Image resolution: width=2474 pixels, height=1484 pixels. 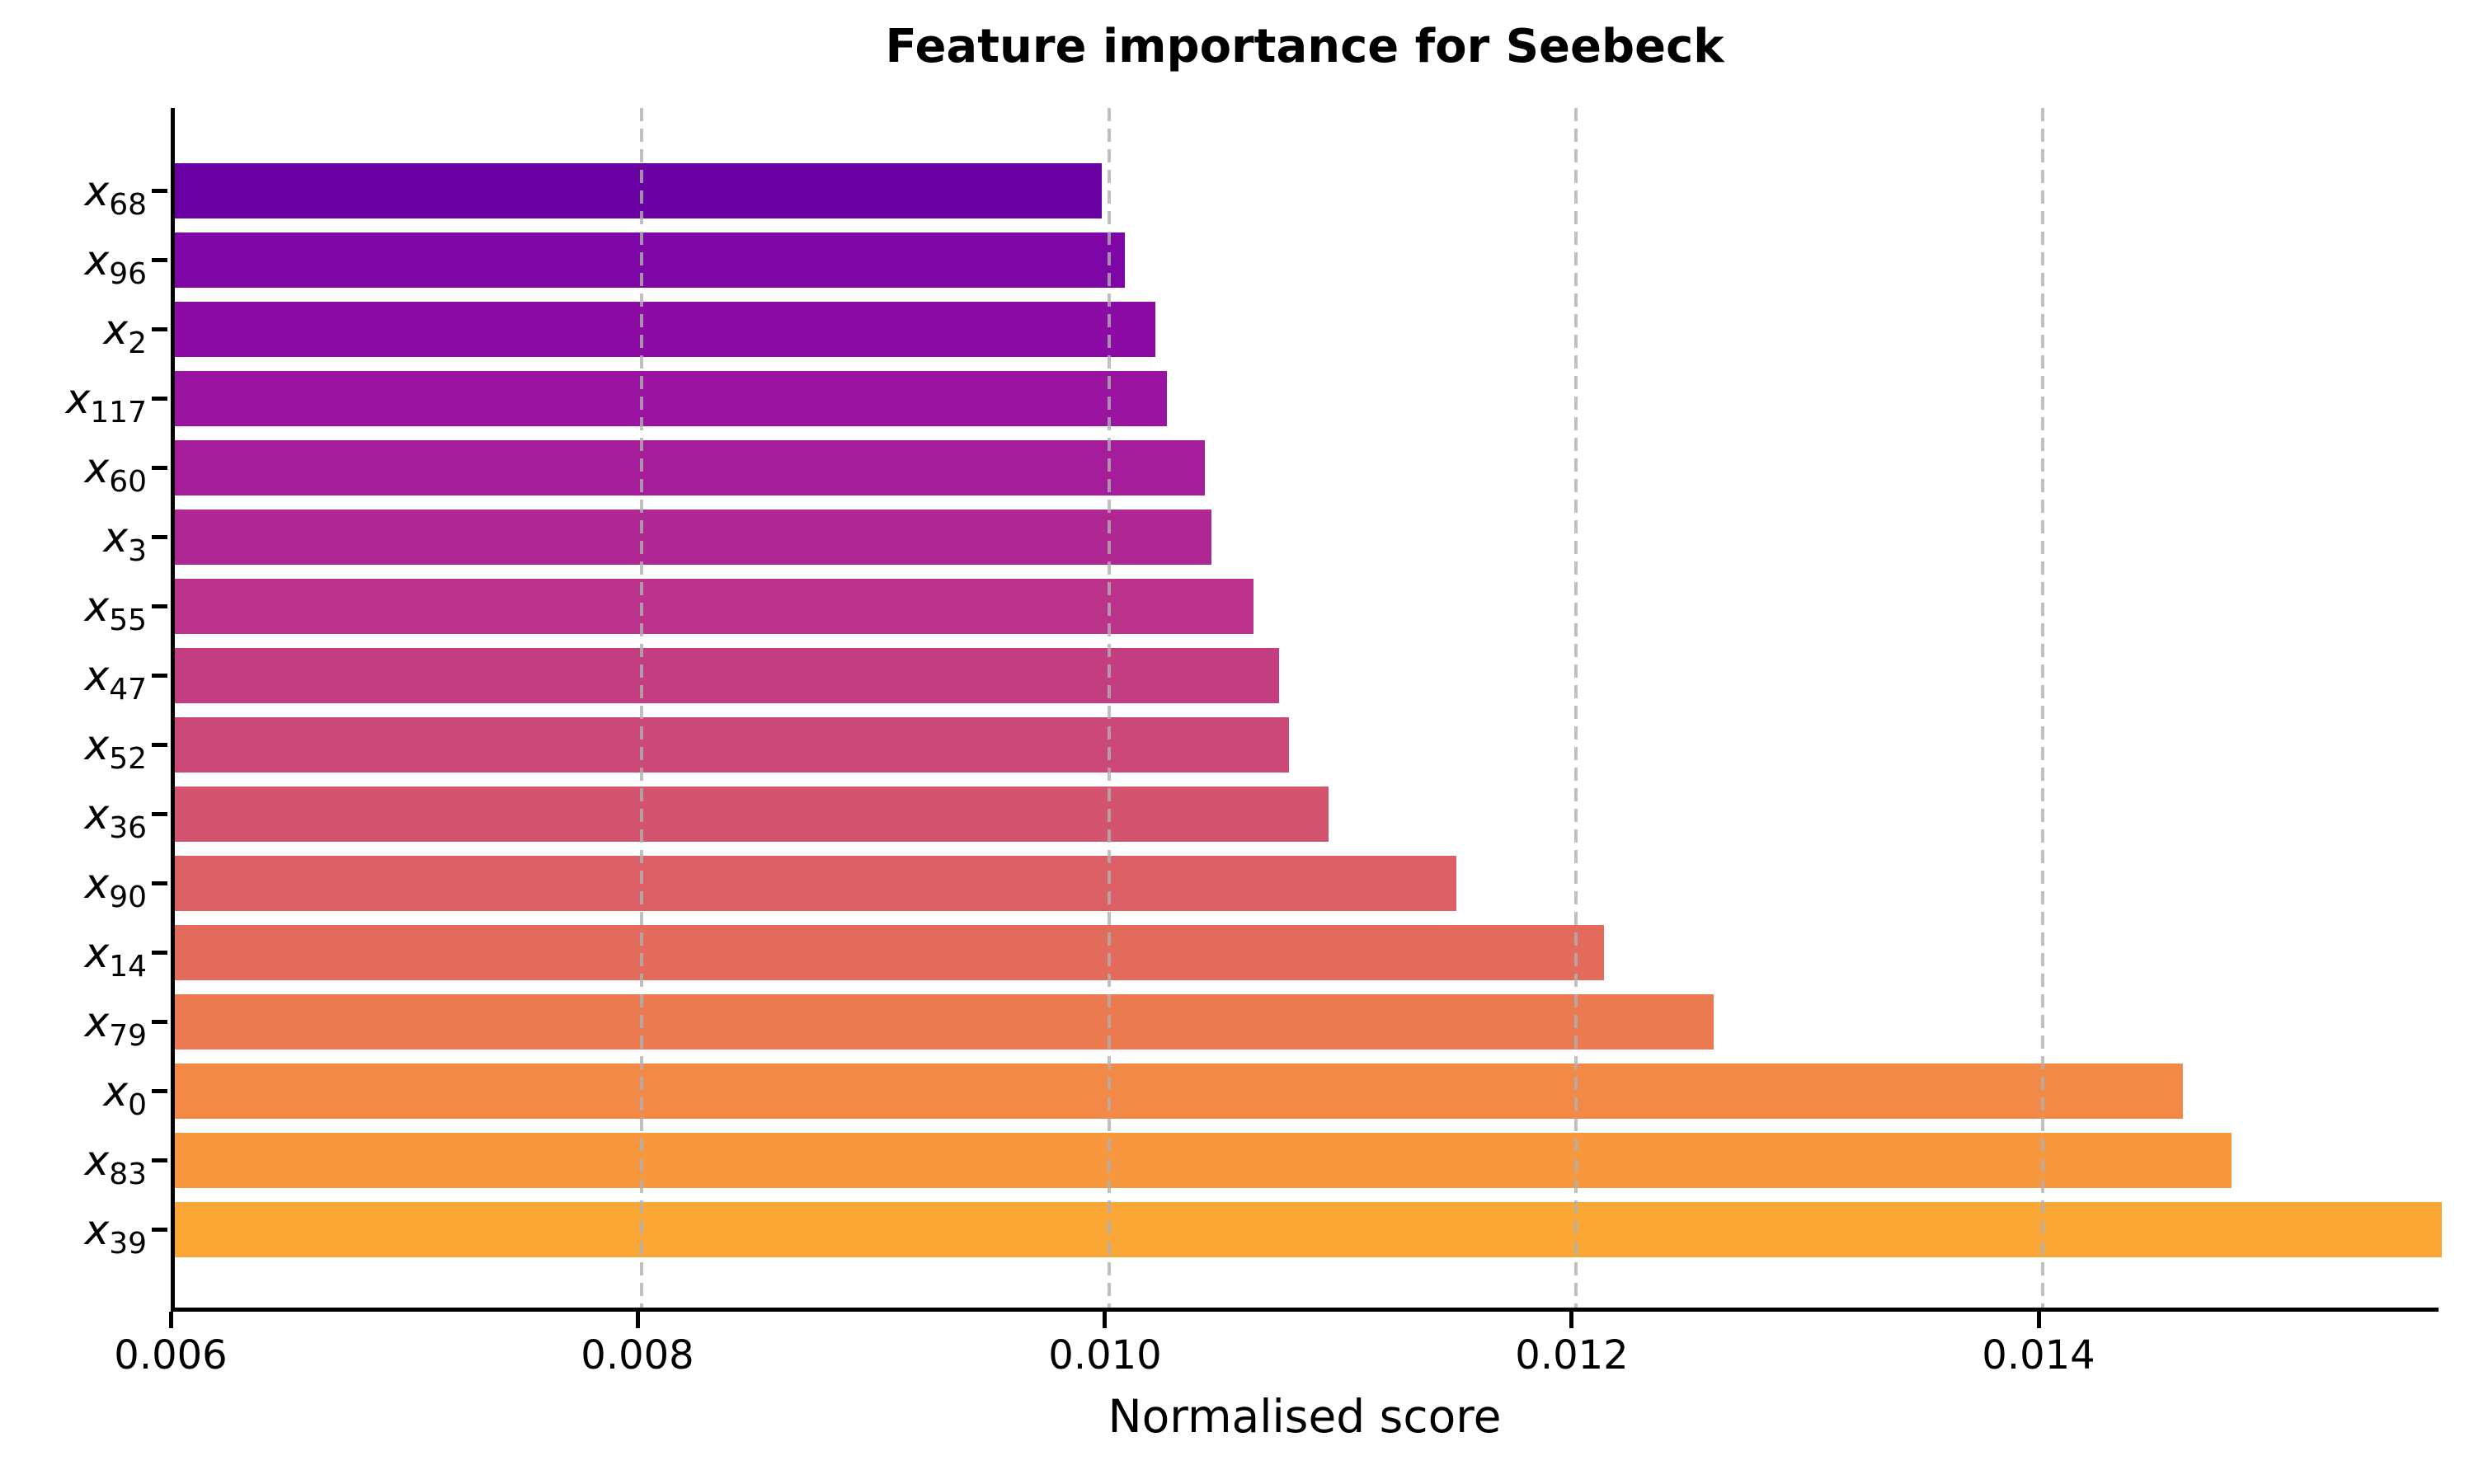 I want to click on y-tick-label-x_14: x14, so click(x=73, y=953).